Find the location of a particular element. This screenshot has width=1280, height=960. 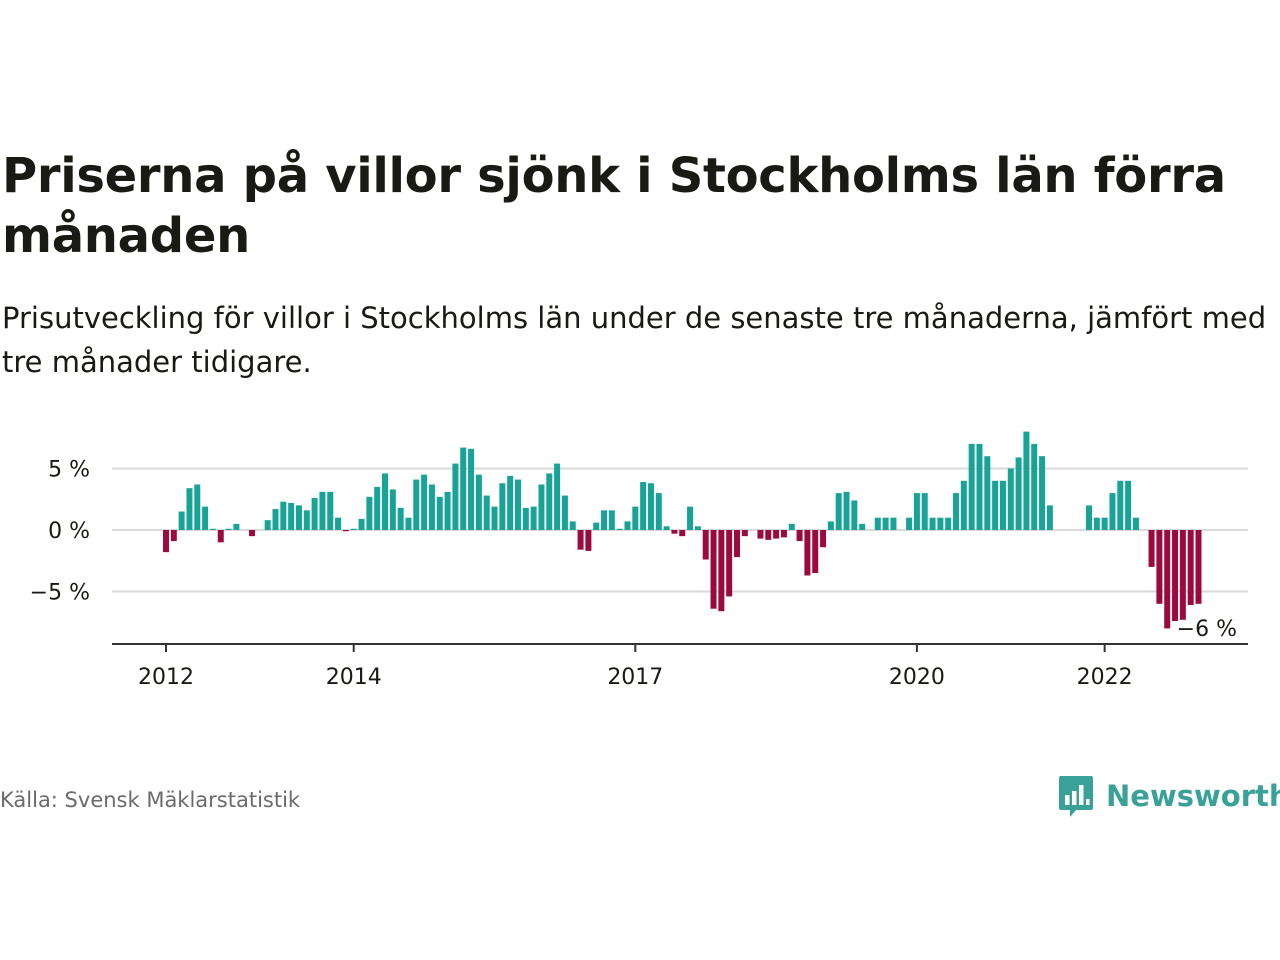

newsworthy-logo: Newsworthy is located at coordinates (1169, 796).